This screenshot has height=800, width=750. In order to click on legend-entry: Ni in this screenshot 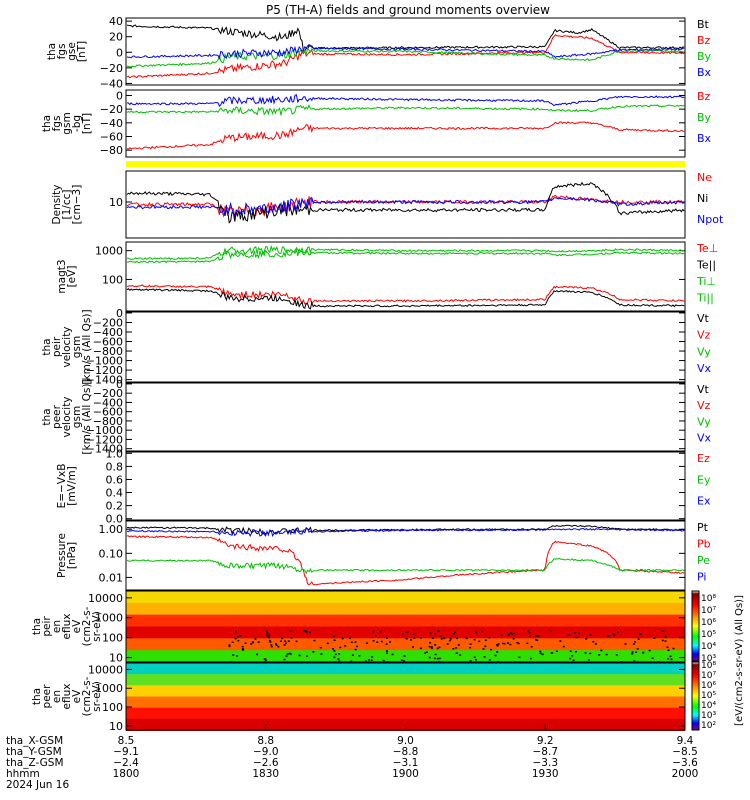, I will do `click(702, 198)`.